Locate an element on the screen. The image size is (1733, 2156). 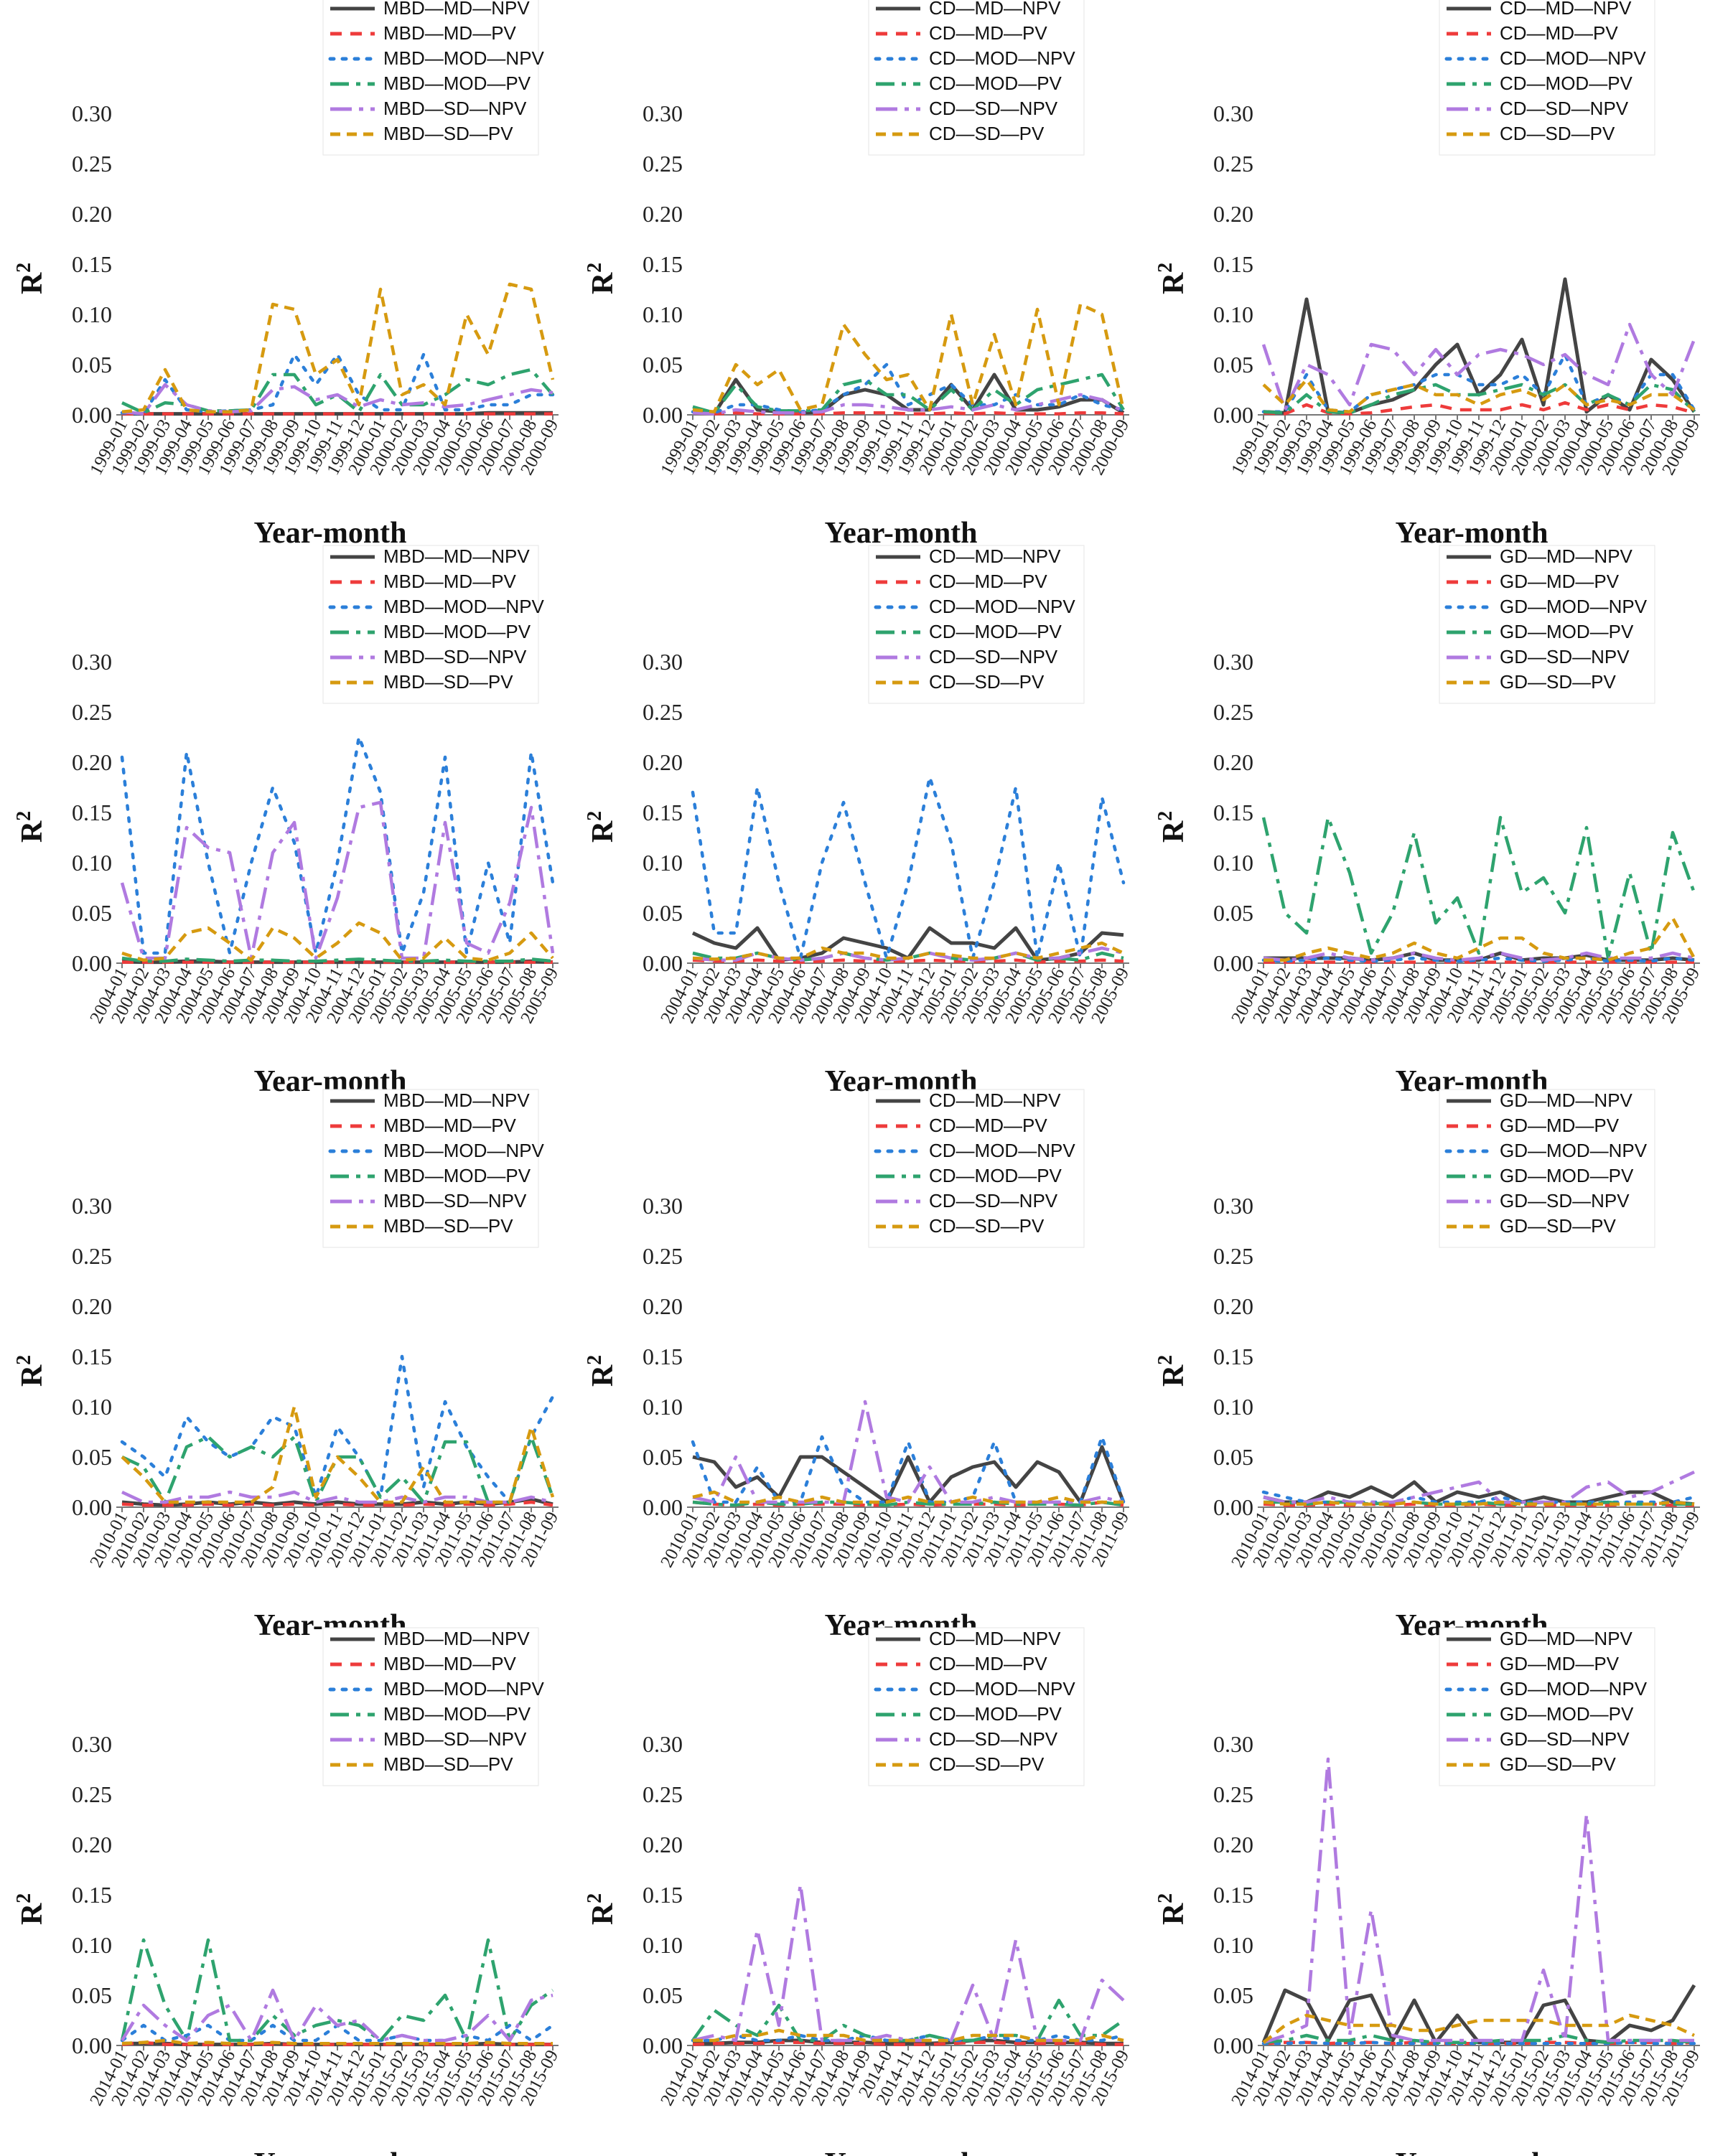
legend-label: GD—MOD—PV is located at coordinates (1567, 1175).